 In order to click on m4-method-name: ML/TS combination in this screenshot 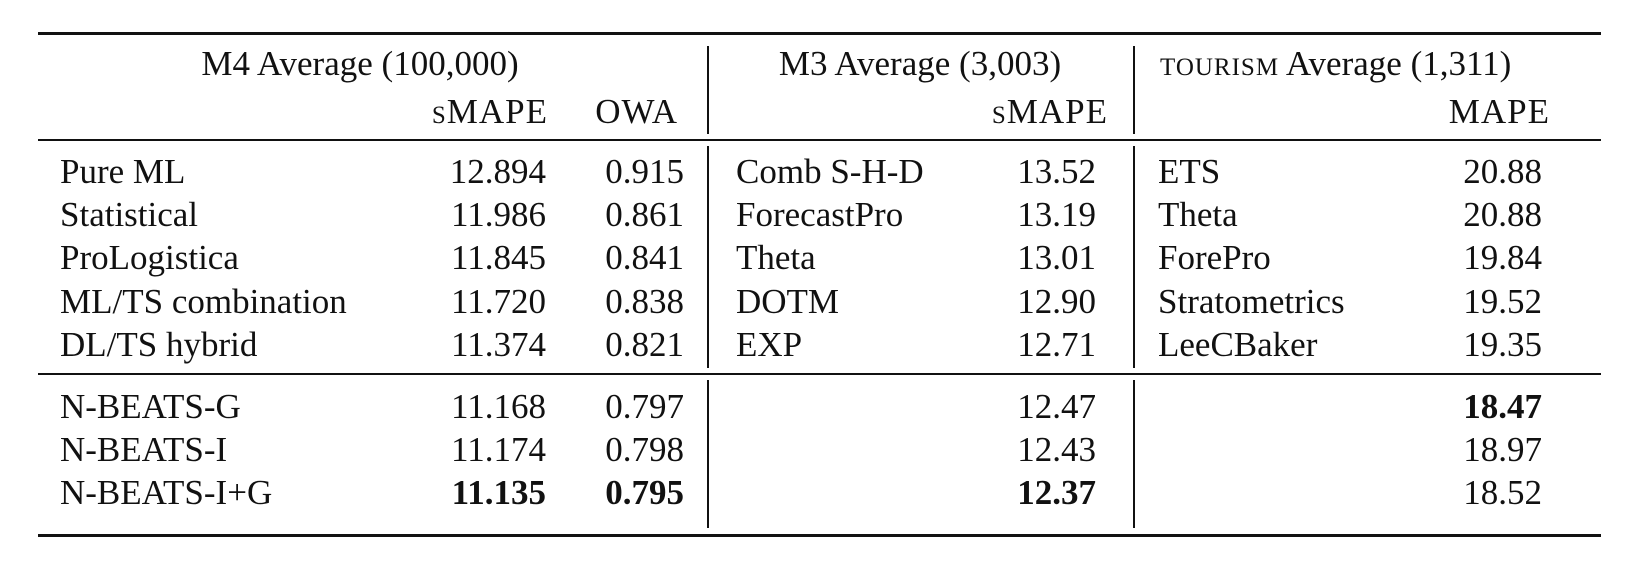, I will do `click(203, 301)`.